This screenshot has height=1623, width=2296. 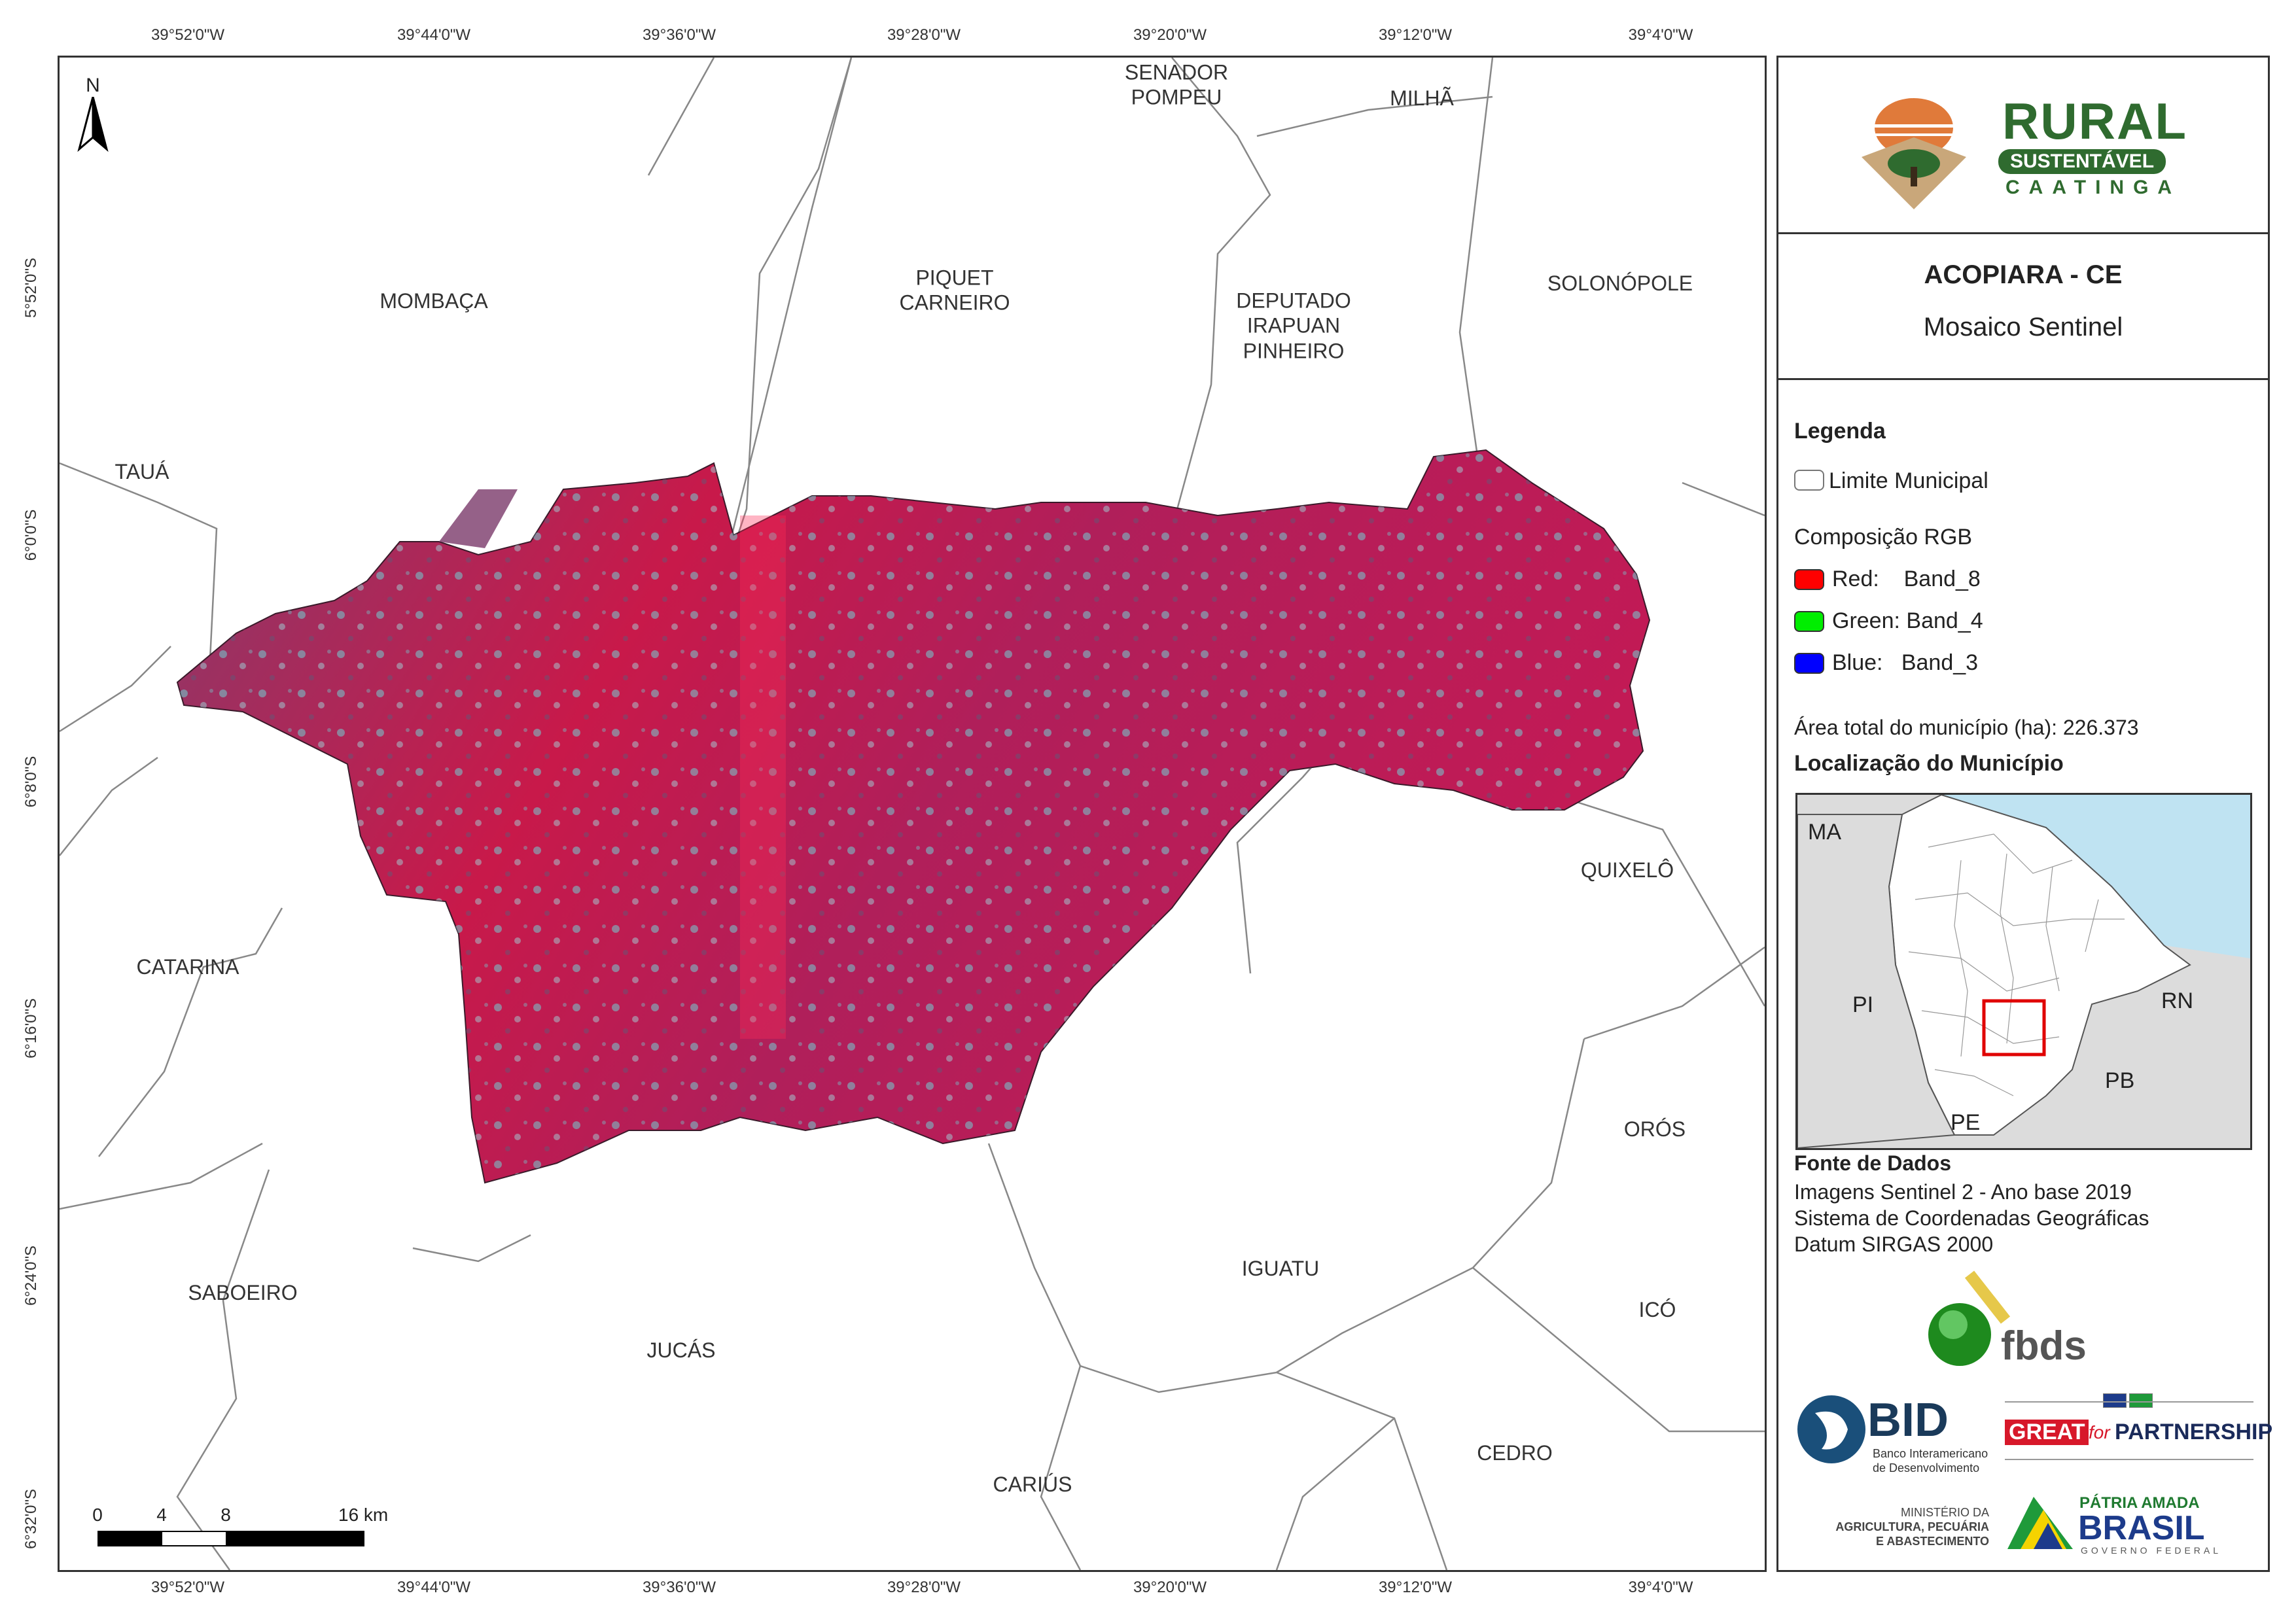 What do you see at coordinates (161, 1515) in the screenshot?
I see `scale-label-4: 4` at bounding box center [161, 1515].